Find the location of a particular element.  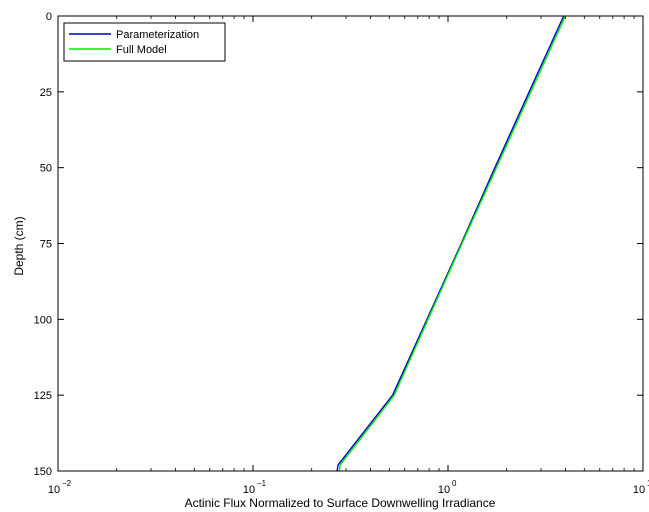

x-tick-exponent: −2 is located at coordinates (67, 483).